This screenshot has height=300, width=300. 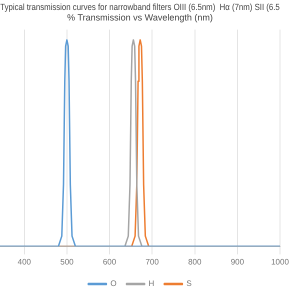 I want to click on x-tick-label: 400, so click(x=25, y=261).